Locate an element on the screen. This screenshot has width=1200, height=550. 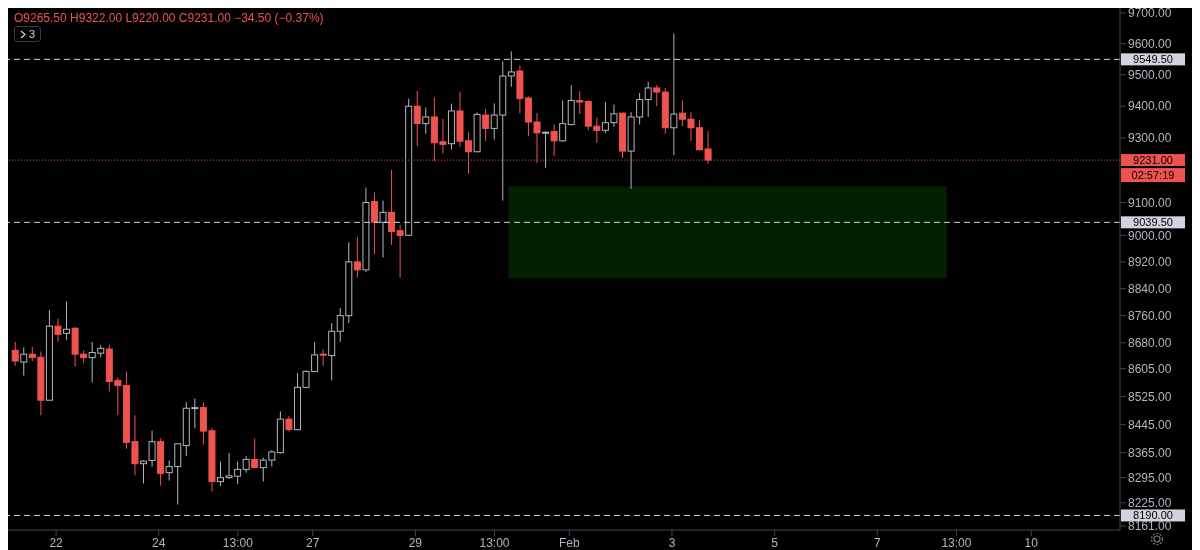
annotation: O9265.50 H9322.00 L9220.00 C9231.00 −34.50 (−0.37%) is located at coordinates (169, 18).